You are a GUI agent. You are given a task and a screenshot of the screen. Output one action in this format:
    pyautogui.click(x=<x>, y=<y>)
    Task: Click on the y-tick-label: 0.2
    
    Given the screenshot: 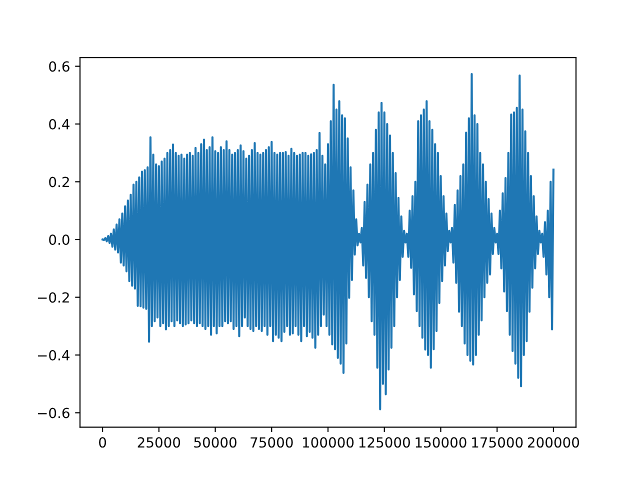 What is the action you would take?
    pyautogui.click(x=59, y=182)
    